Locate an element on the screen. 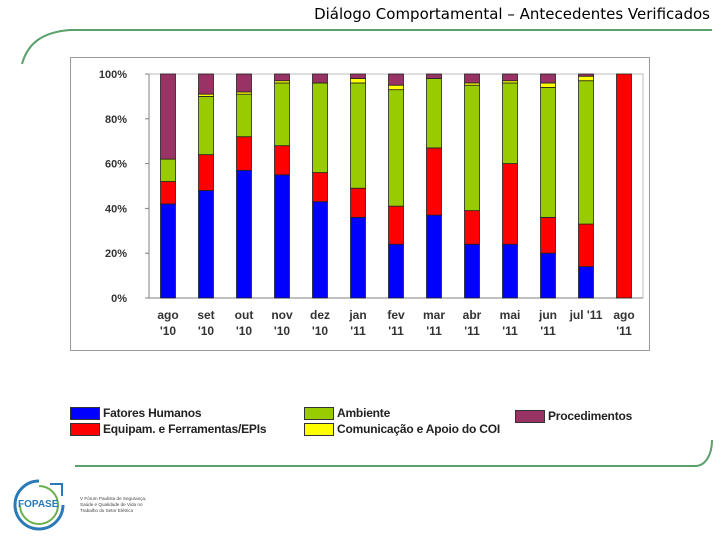 This screenshot has height=540, width=720. logo-text: FOPASE is located at coordinates (38, 504).